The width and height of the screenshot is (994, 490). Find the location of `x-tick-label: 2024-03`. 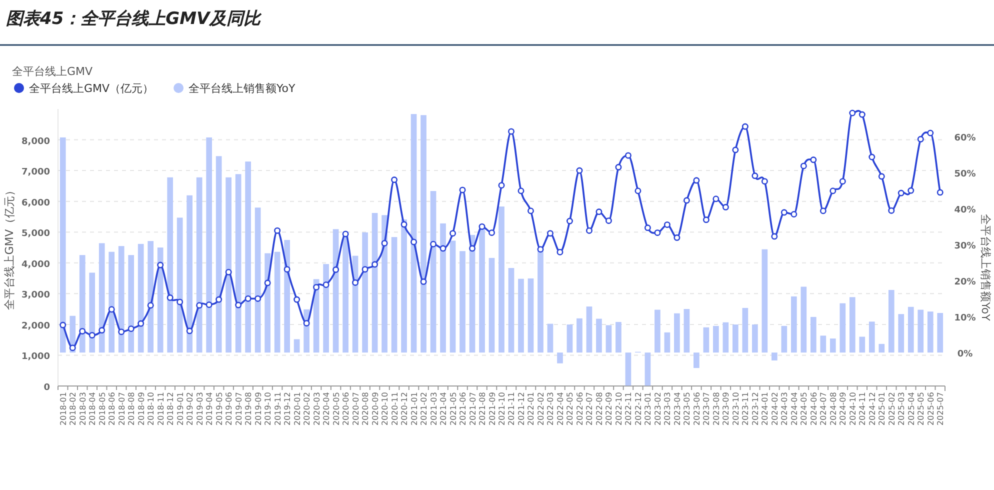

x-tick-label: 2024-03 is located at coordinates (785, 409).